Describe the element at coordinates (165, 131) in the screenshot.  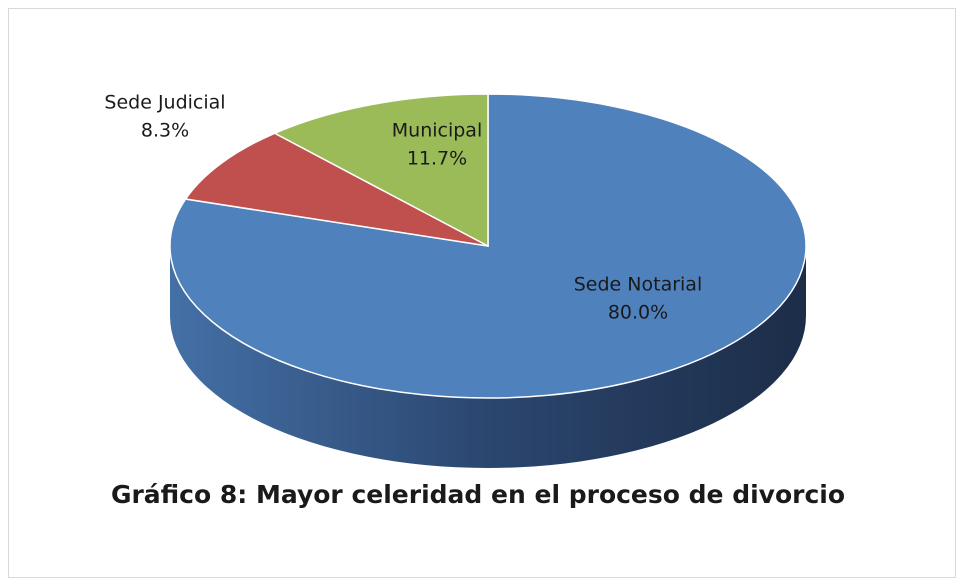
I see `slice-value-label: 8.3%` at that location.